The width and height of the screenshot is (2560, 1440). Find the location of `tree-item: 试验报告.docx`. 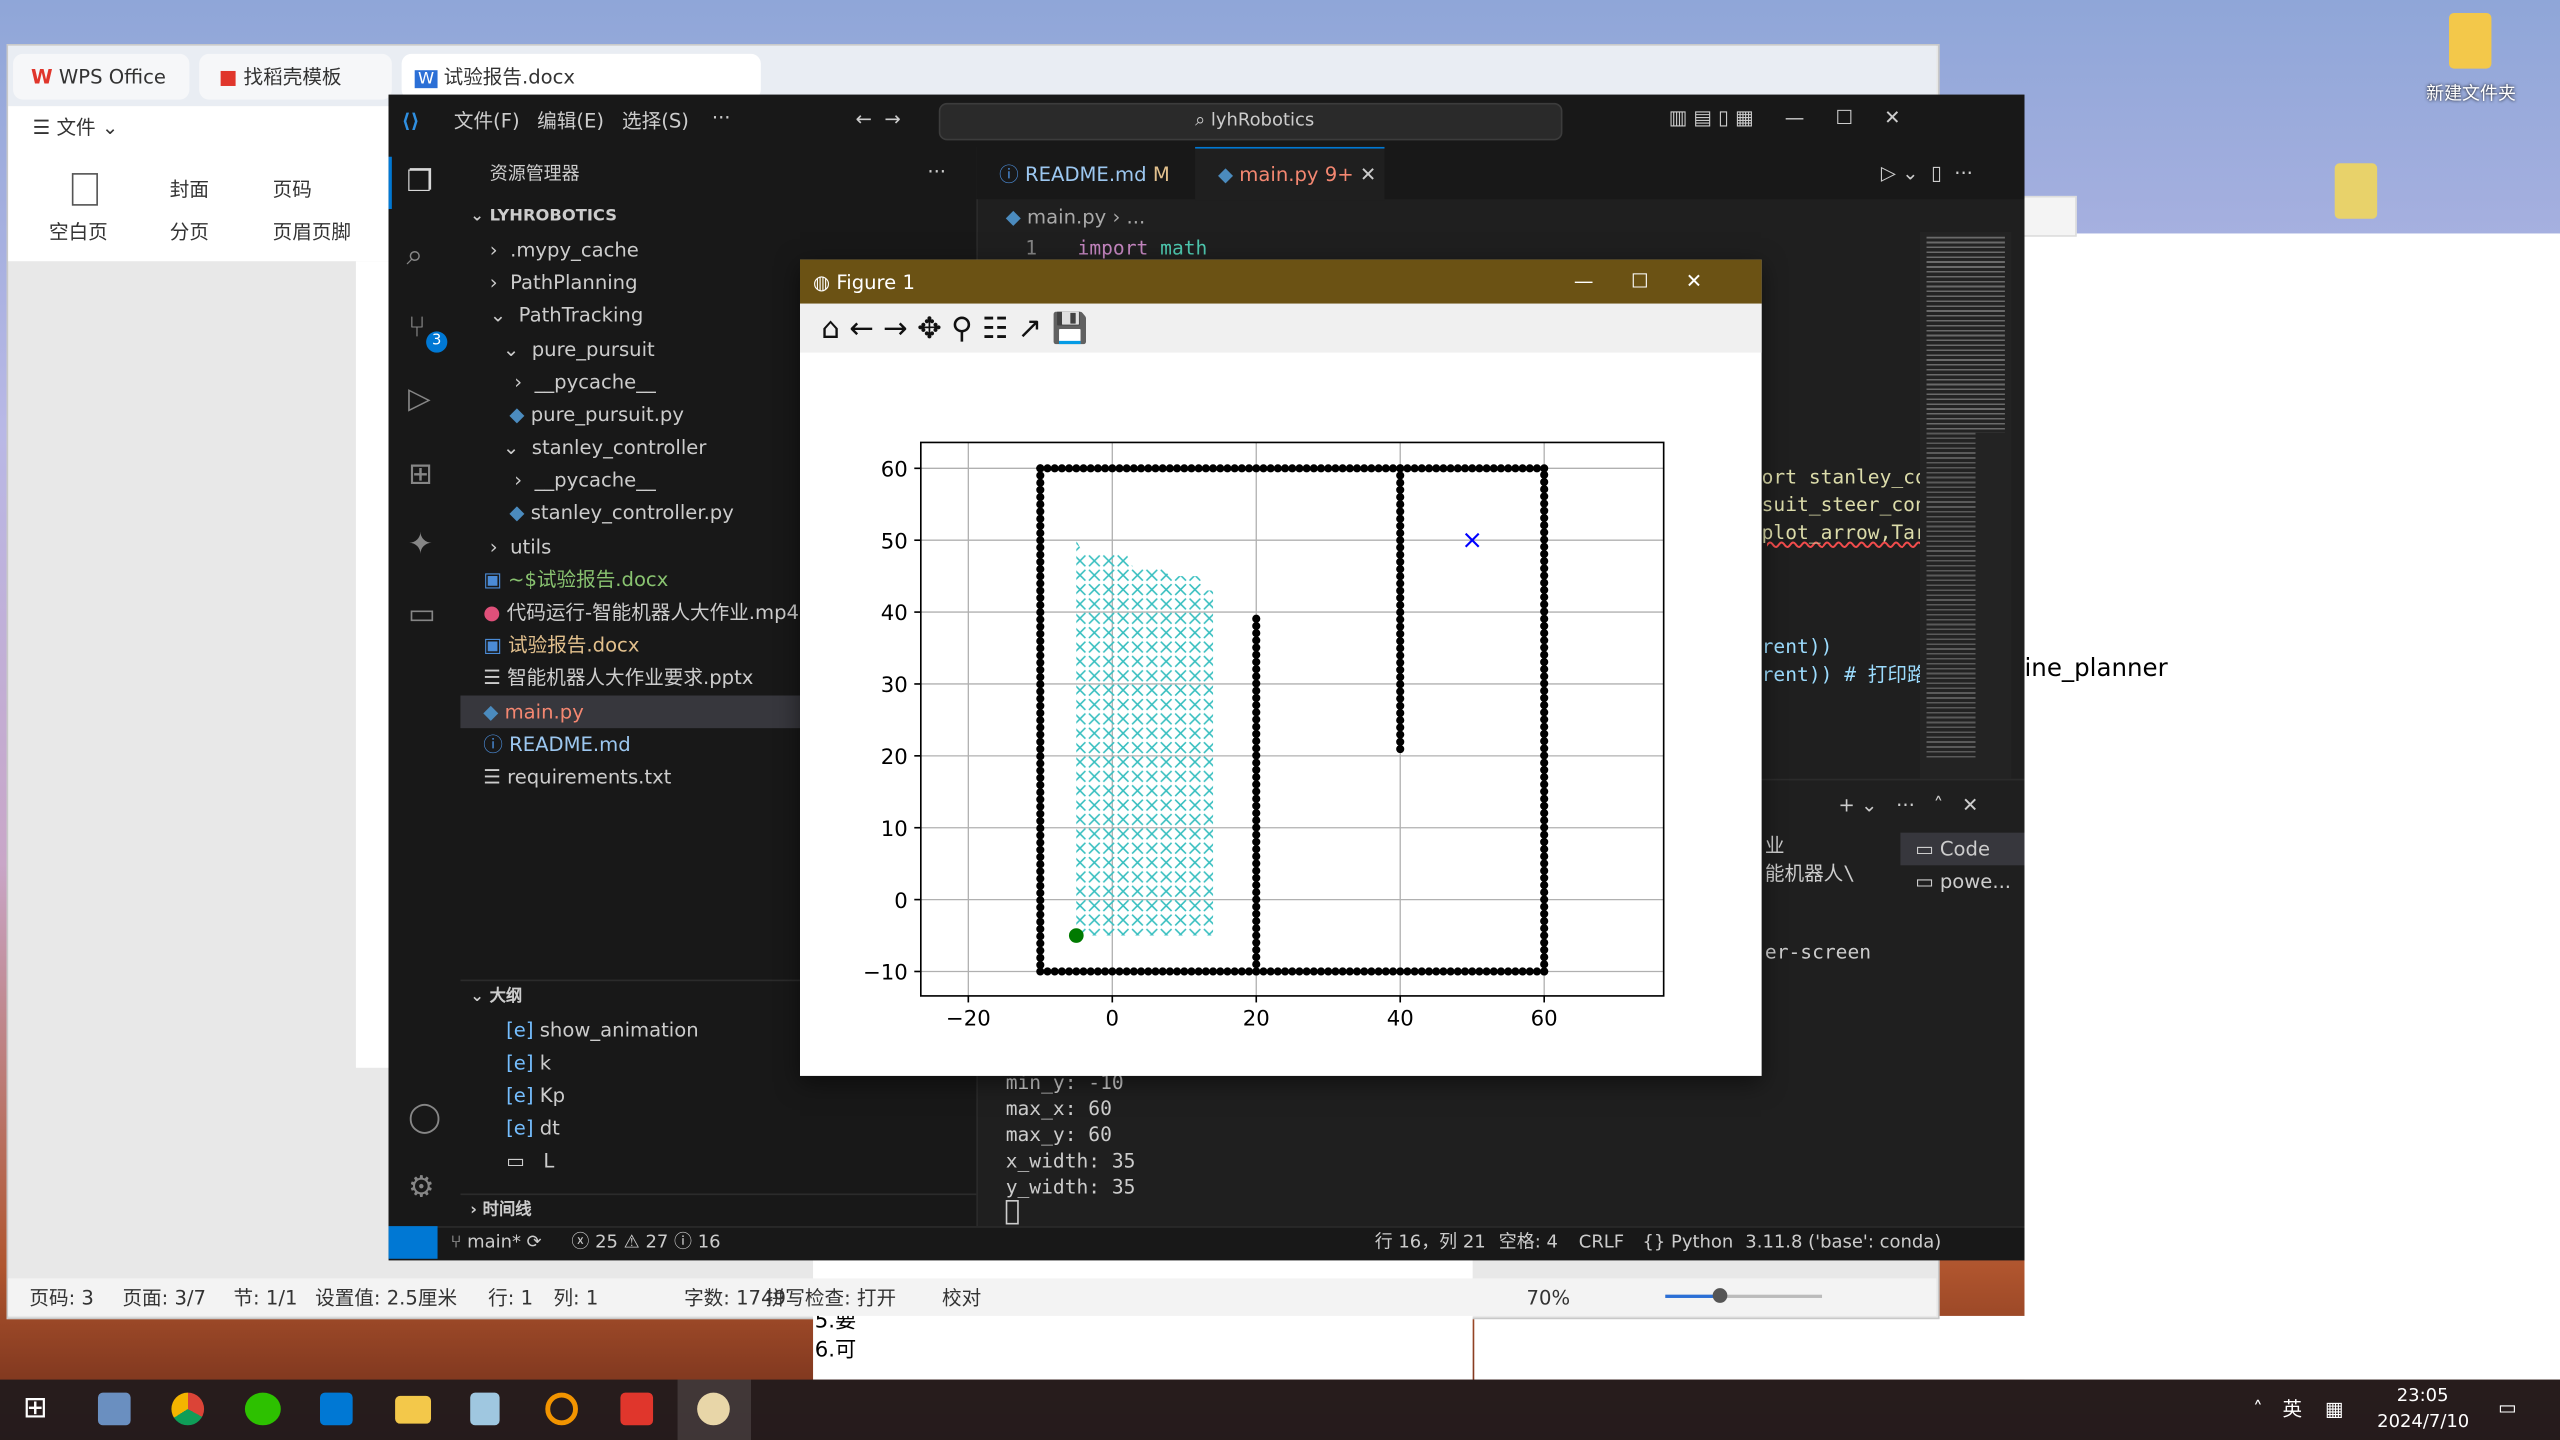

tree-item: 试验报告.docx is located at coordinates (574, 645).